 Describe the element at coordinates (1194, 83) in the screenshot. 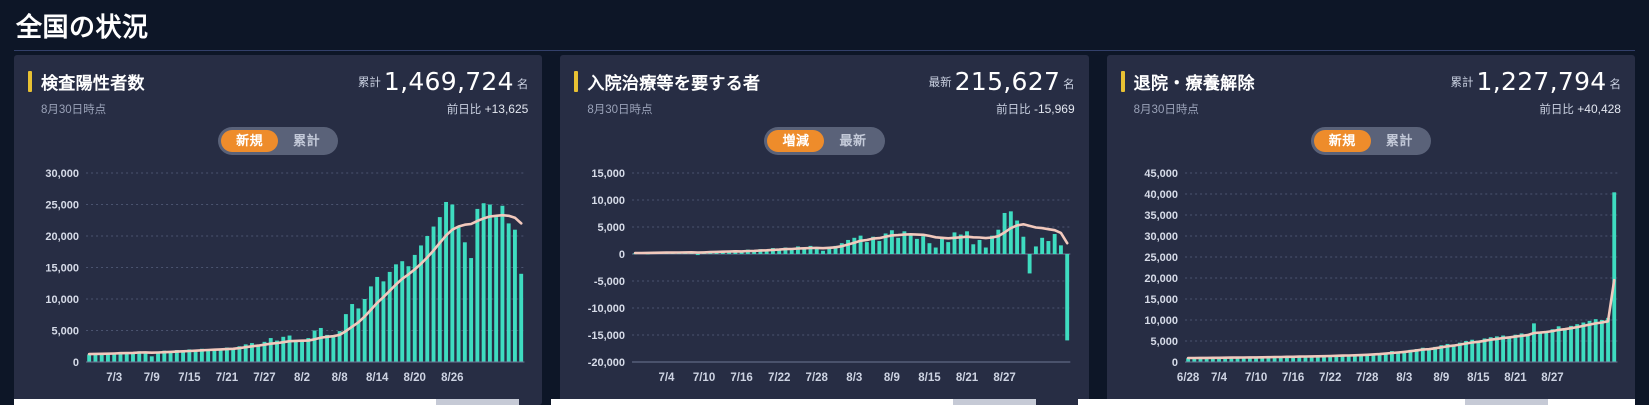

I see `card-title: 退院・療養解除` at that location.